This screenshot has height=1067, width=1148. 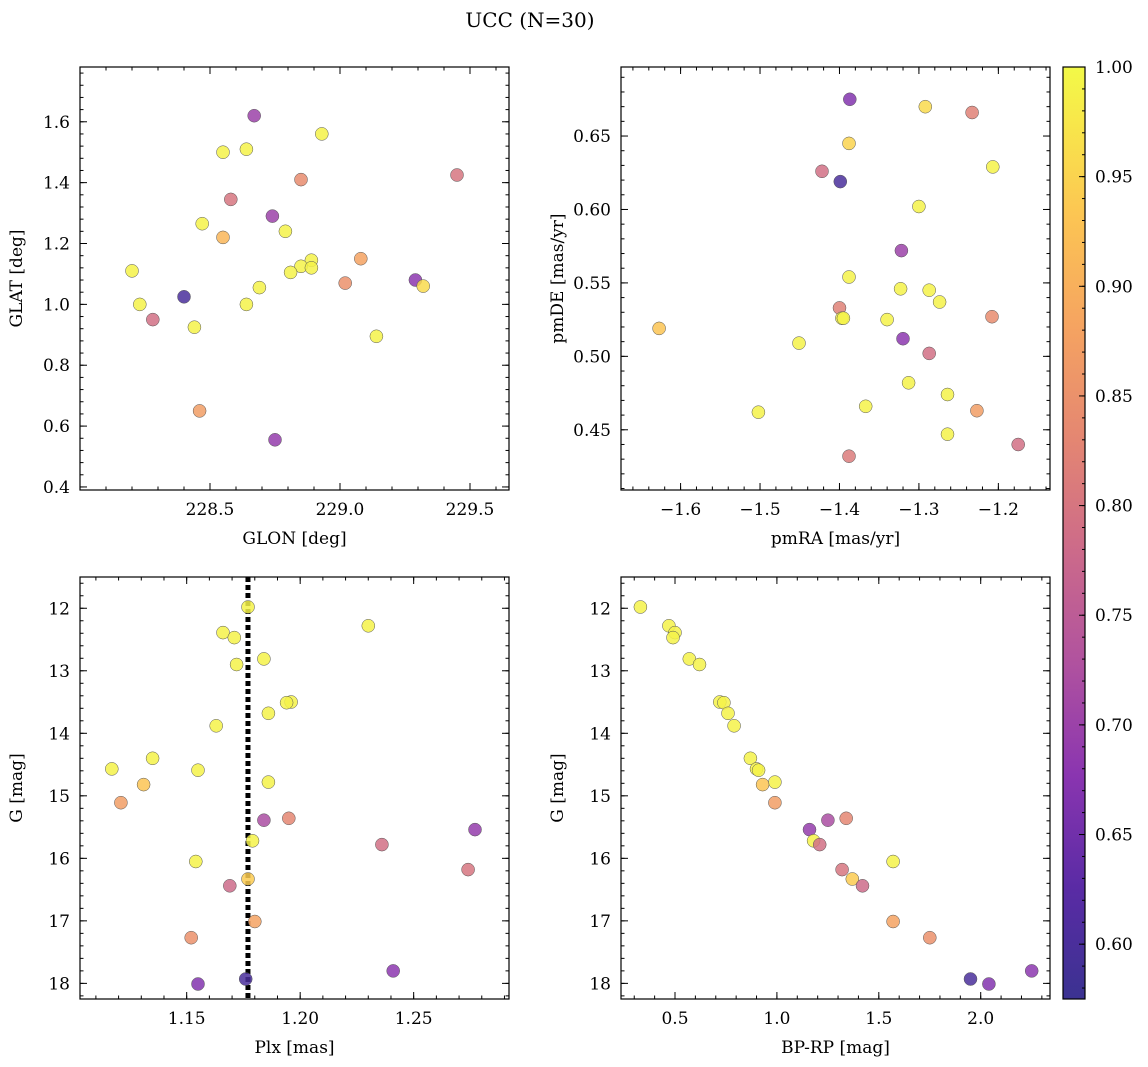 I want to click on colorbar: 0.60 0.65 0.70 0.75 0.80 0.85 0.90 0.95 1.00, so click(x=1097, y=529).